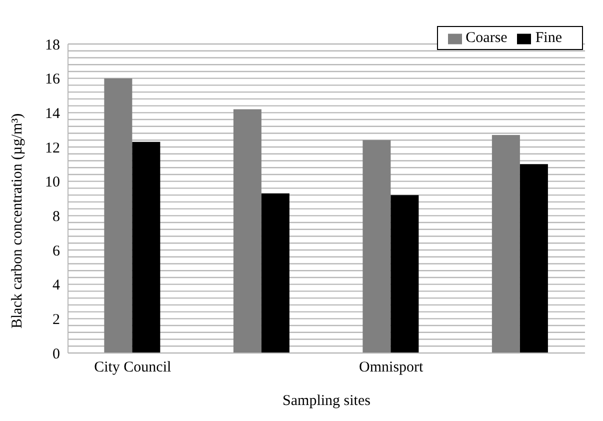 The image size is (603, 421). What do you see at coordinates (487, 38) in the screenshot?
I see `legend-label: Coarse` at bounding box center [487, 38].